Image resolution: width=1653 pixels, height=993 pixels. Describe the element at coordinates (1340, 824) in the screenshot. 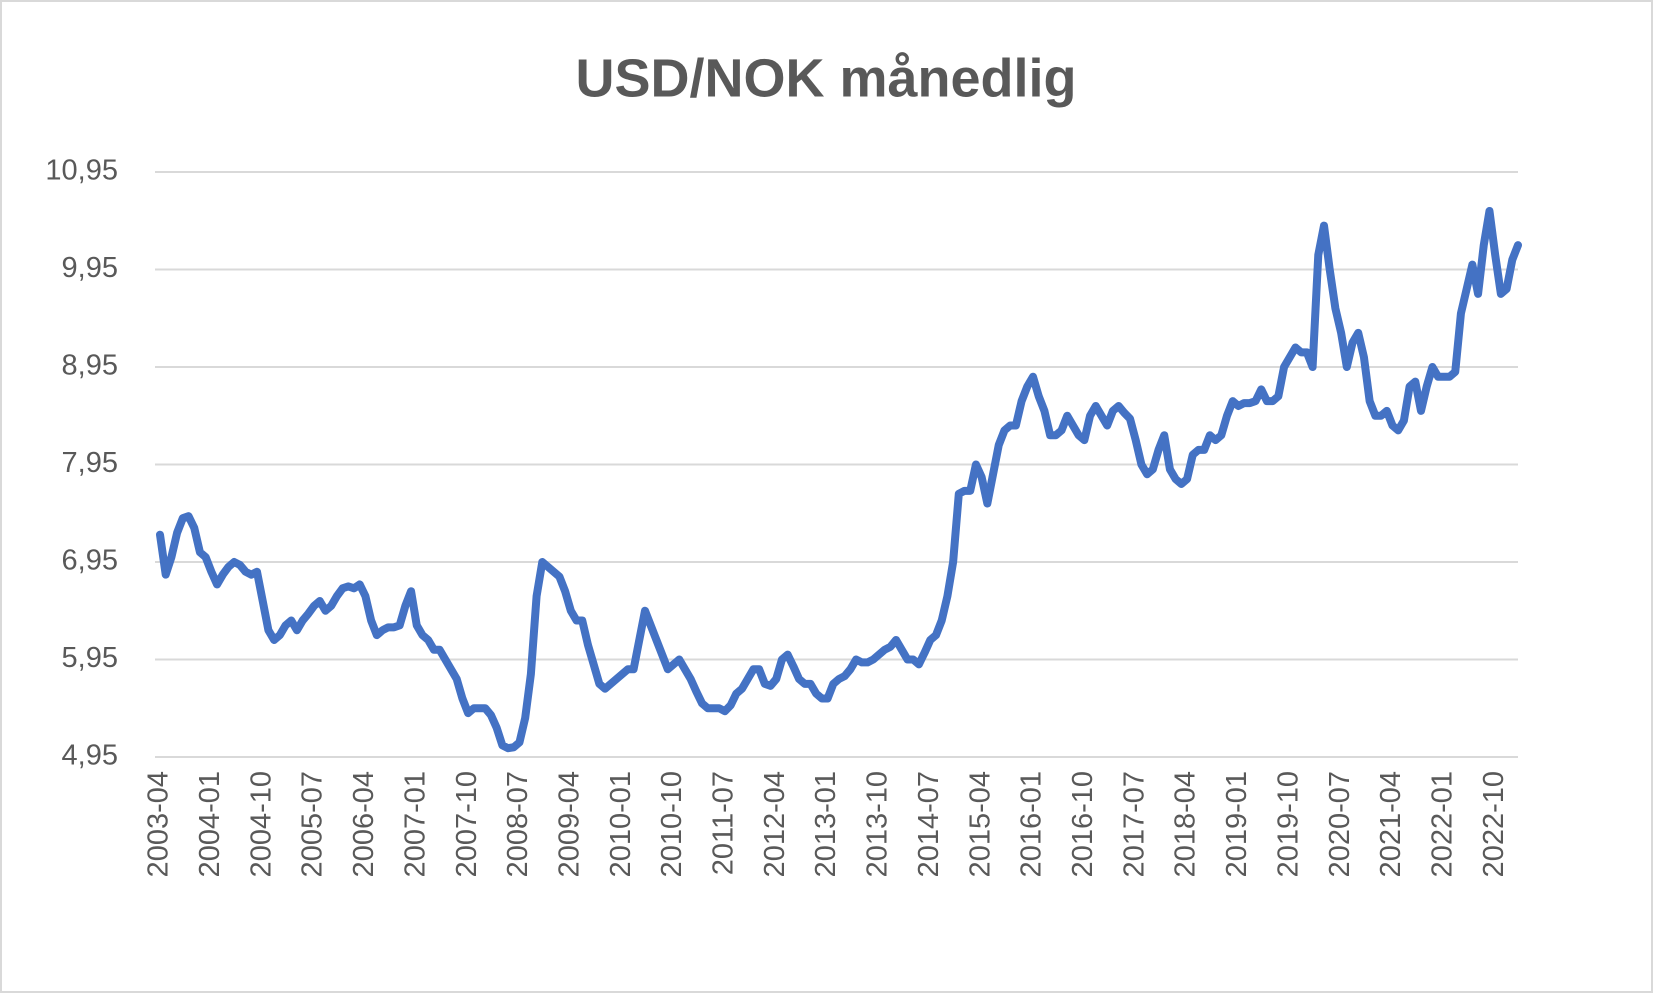

I see `x-tick-label: 2020-07` at that location.